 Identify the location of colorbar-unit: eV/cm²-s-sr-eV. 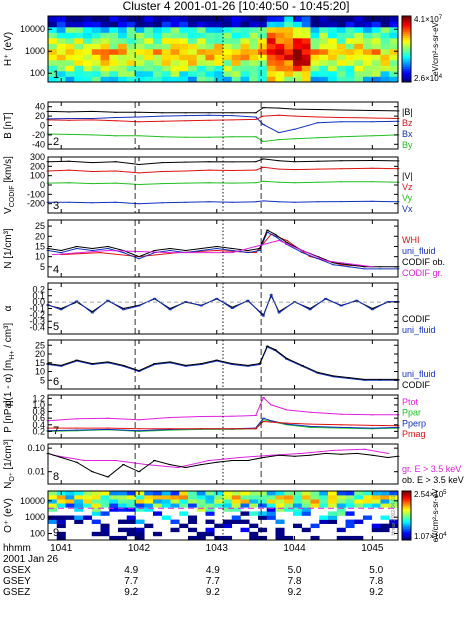
(435, 48).